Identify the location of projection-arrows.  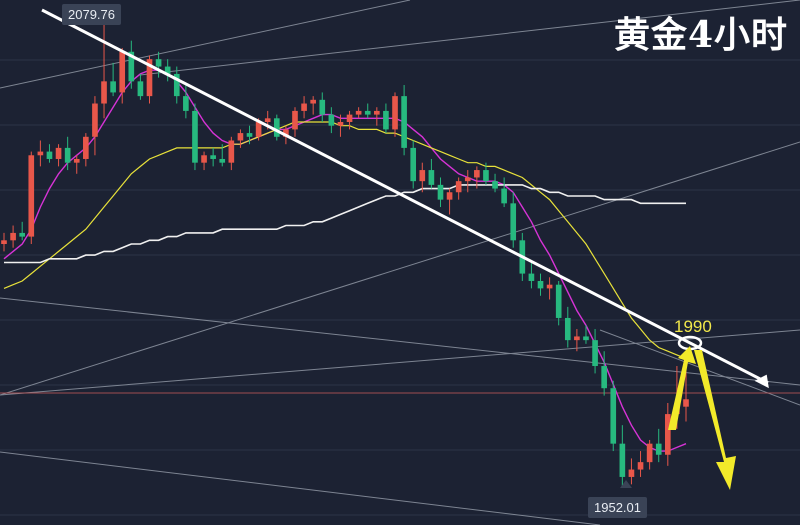
(702, 418).